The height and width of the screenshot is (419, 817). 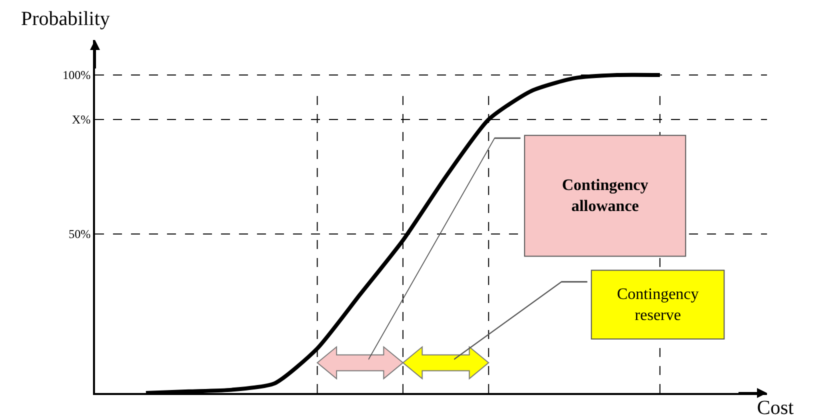 I want to click on y-tick-label: 100%, so click(x=76, y=75).